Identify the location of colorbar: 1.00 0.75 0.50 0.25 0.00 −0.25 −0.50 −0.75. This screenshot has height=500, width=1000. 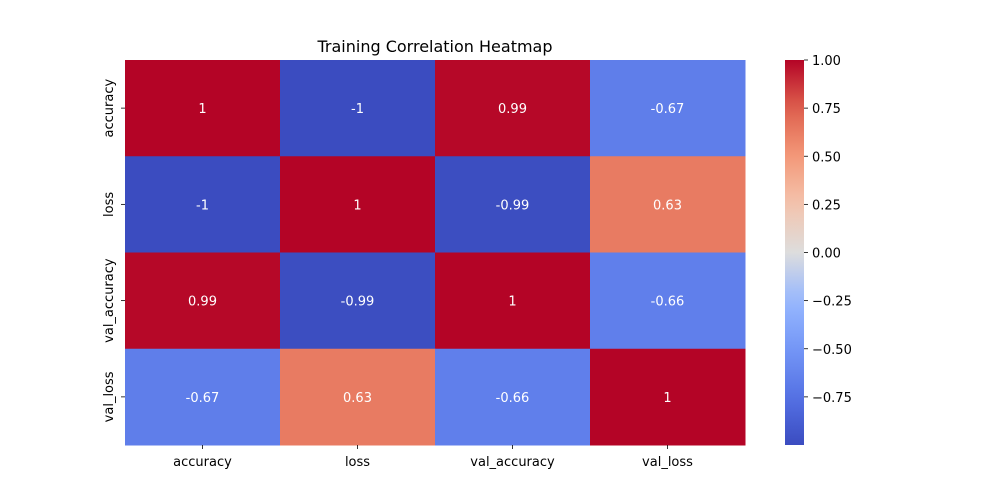
(818, 249).